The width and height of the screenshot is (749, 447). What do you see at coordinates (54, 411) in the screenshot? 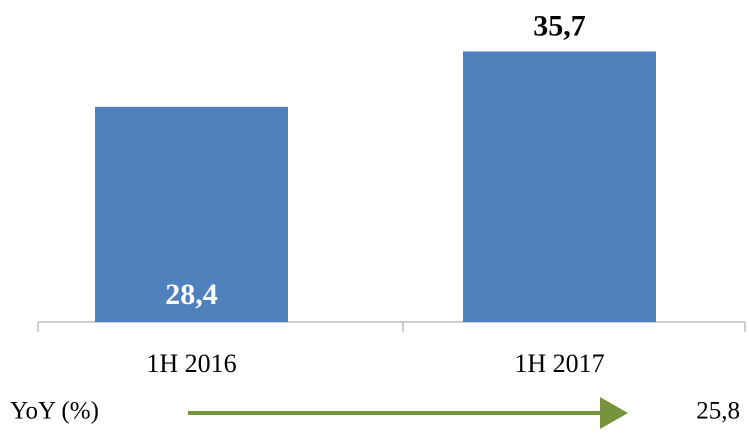
I see `yoy-label: YoY (%)` at bounding box center [54, 411].